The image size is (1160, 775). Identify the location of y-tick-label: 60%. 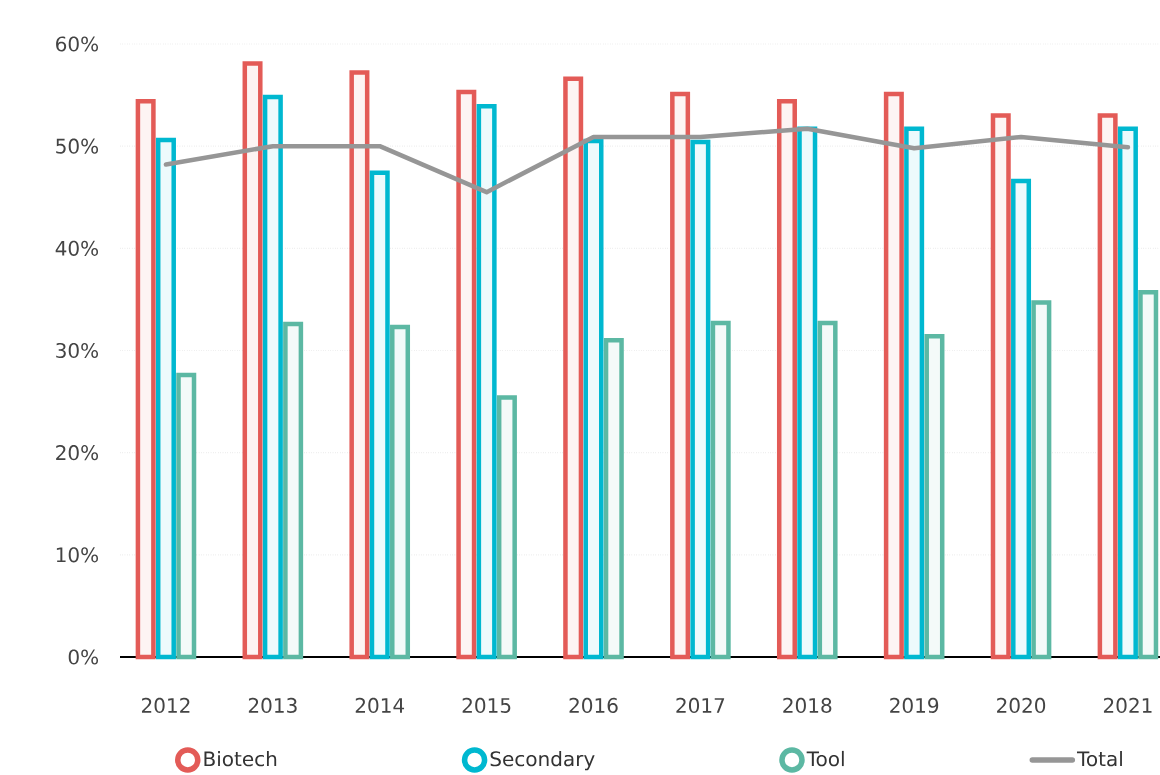
(77, 44).